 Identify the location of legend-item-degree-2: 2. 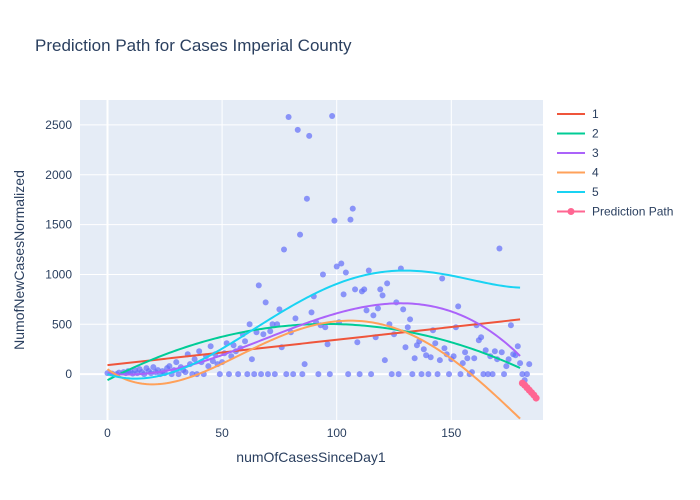
(578, 134).